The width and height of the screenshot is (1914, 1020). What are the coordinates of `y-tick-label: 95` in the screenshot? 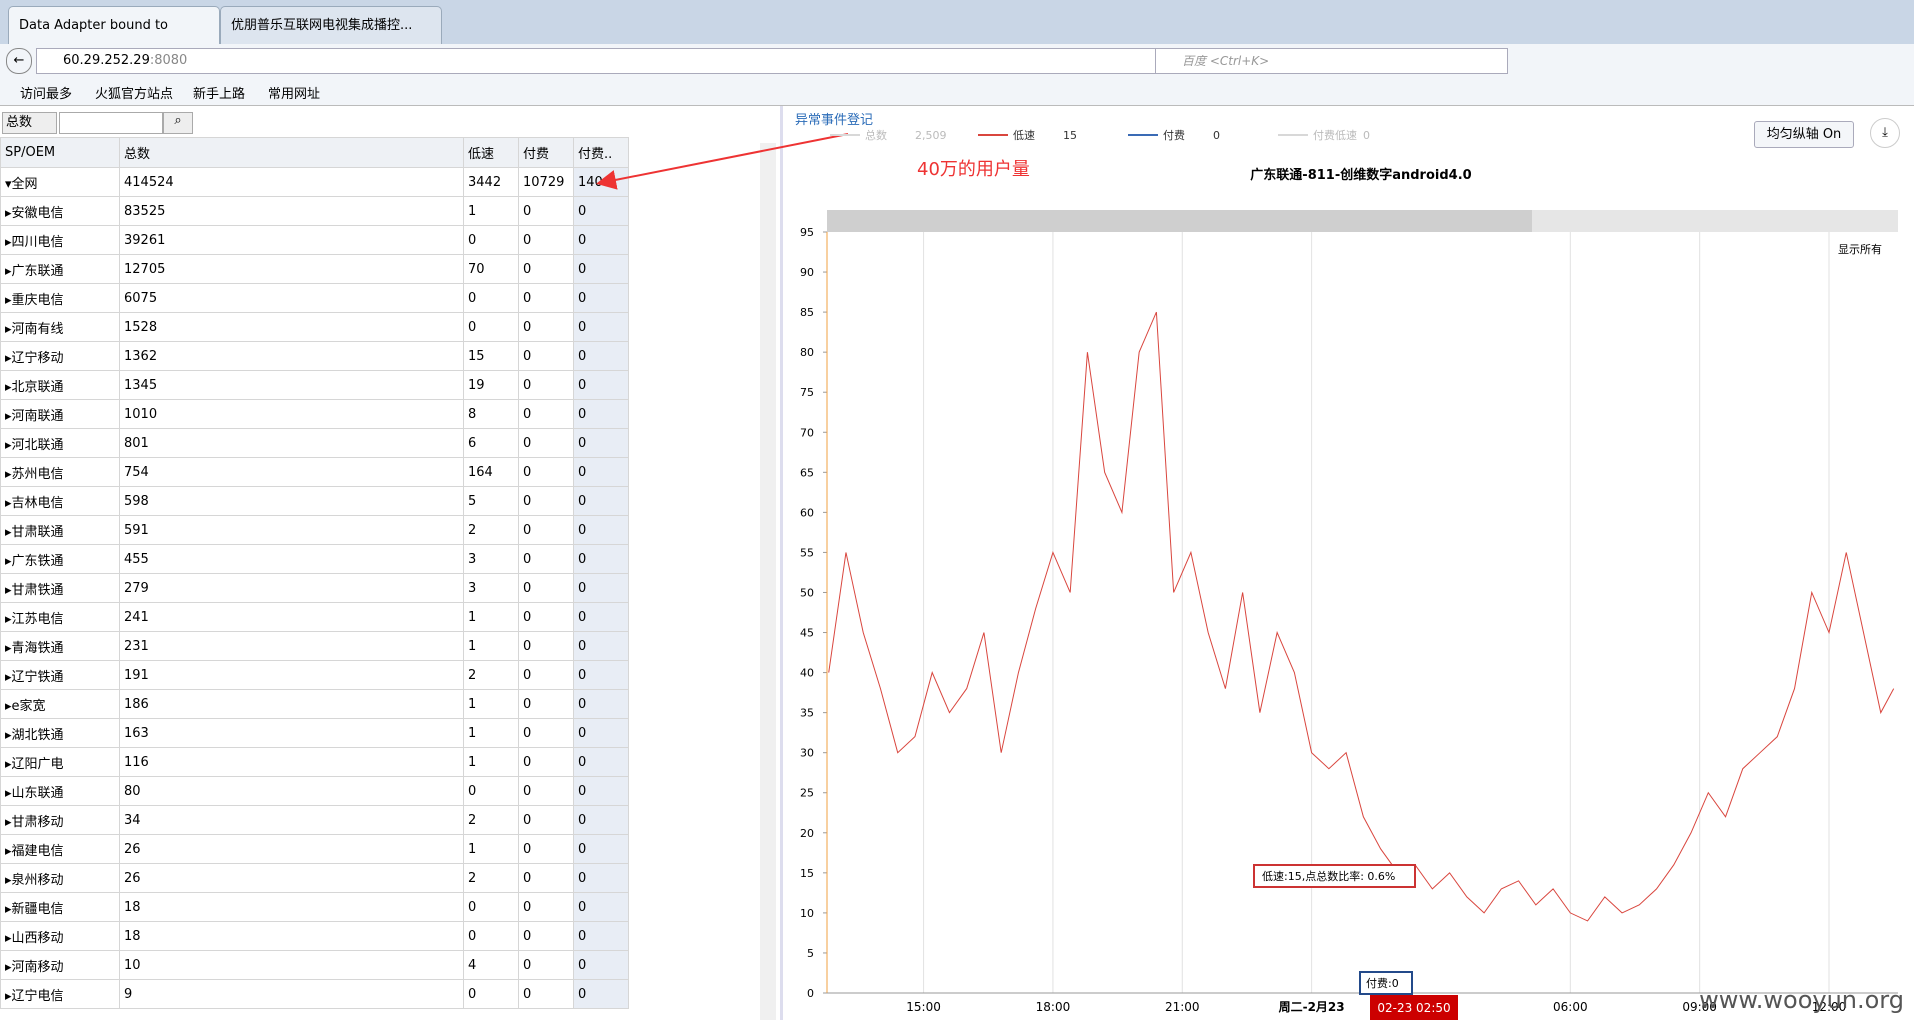 It's located at (807, 232).